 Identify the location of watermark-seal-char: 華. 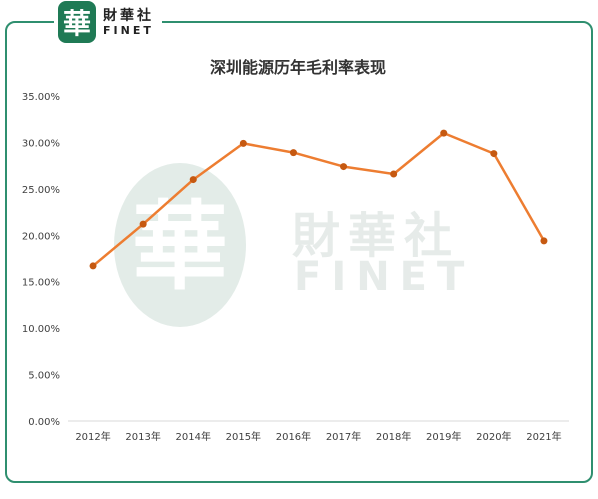
(180, 246).